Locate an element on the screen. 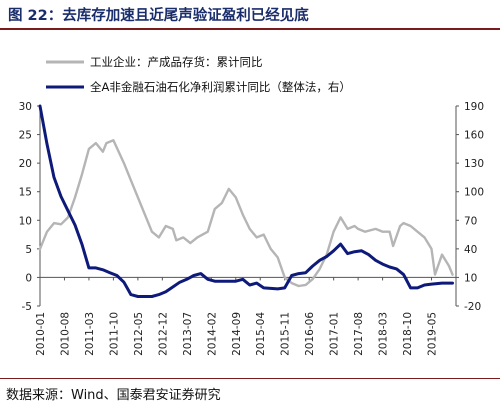 The image size is (500, 408). x-tick-label: 2014-02 is located at coordinates (212, 334).